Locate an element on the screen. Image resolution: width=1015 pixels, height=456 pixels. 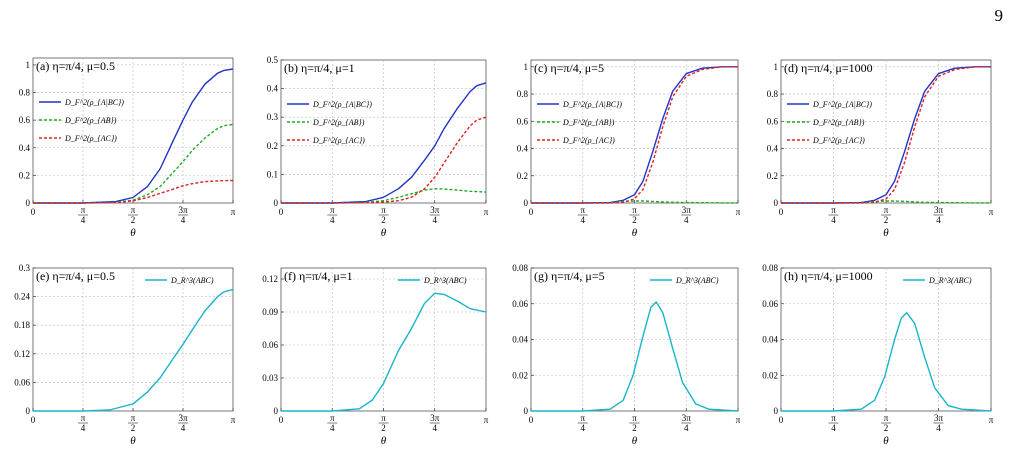
panel-label: (b) η=π/4, μ=1 is located at coordinates (319, 68).